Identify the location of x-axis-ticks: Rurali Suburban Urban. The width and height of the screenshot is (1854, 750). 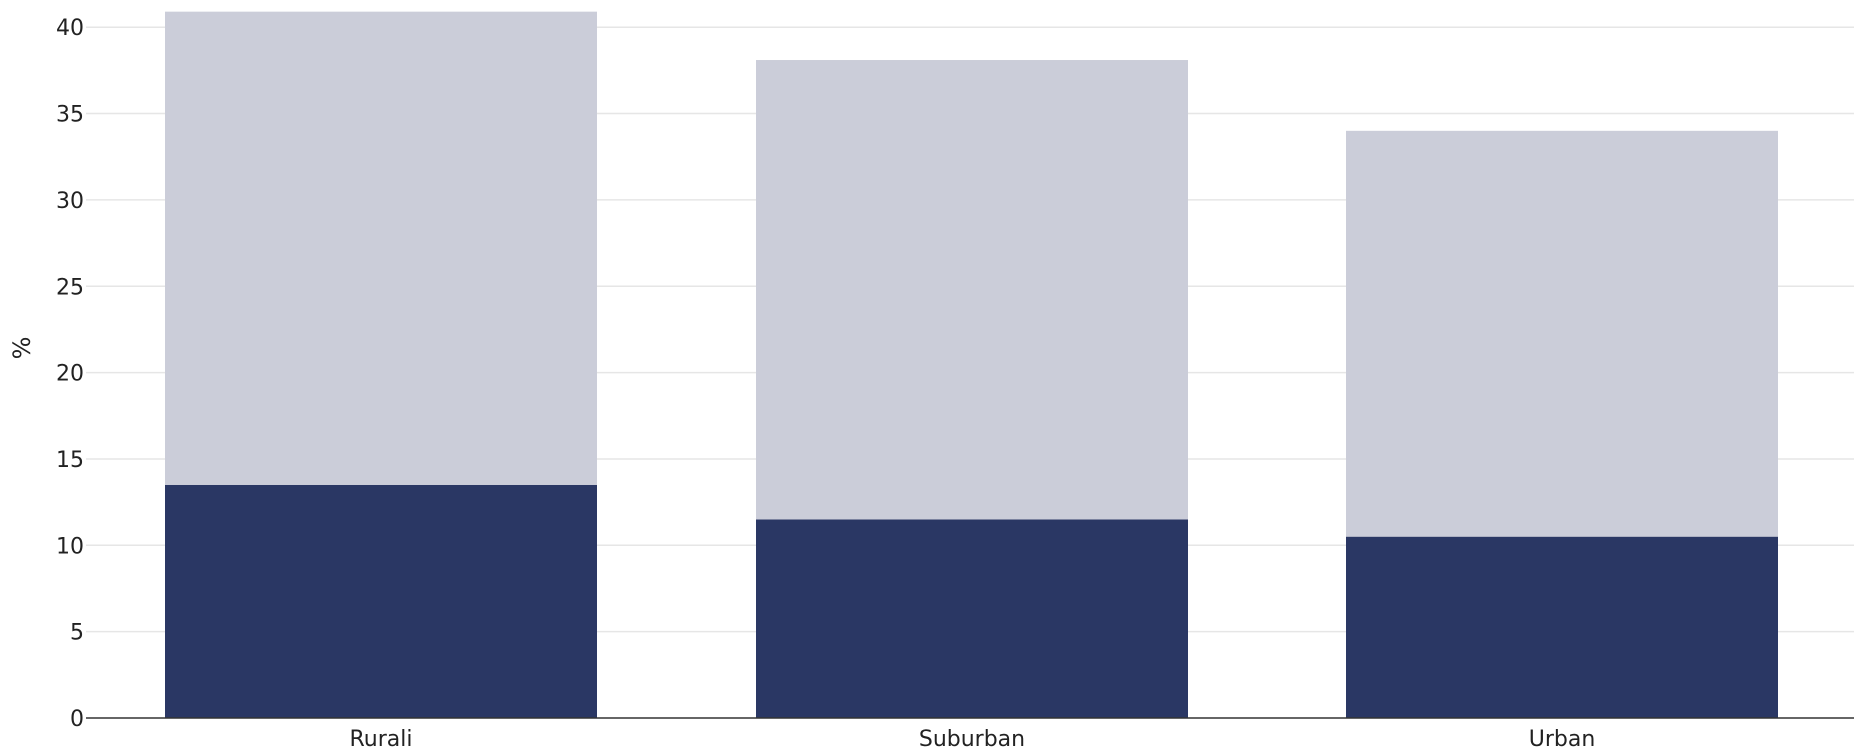
(973, 738).